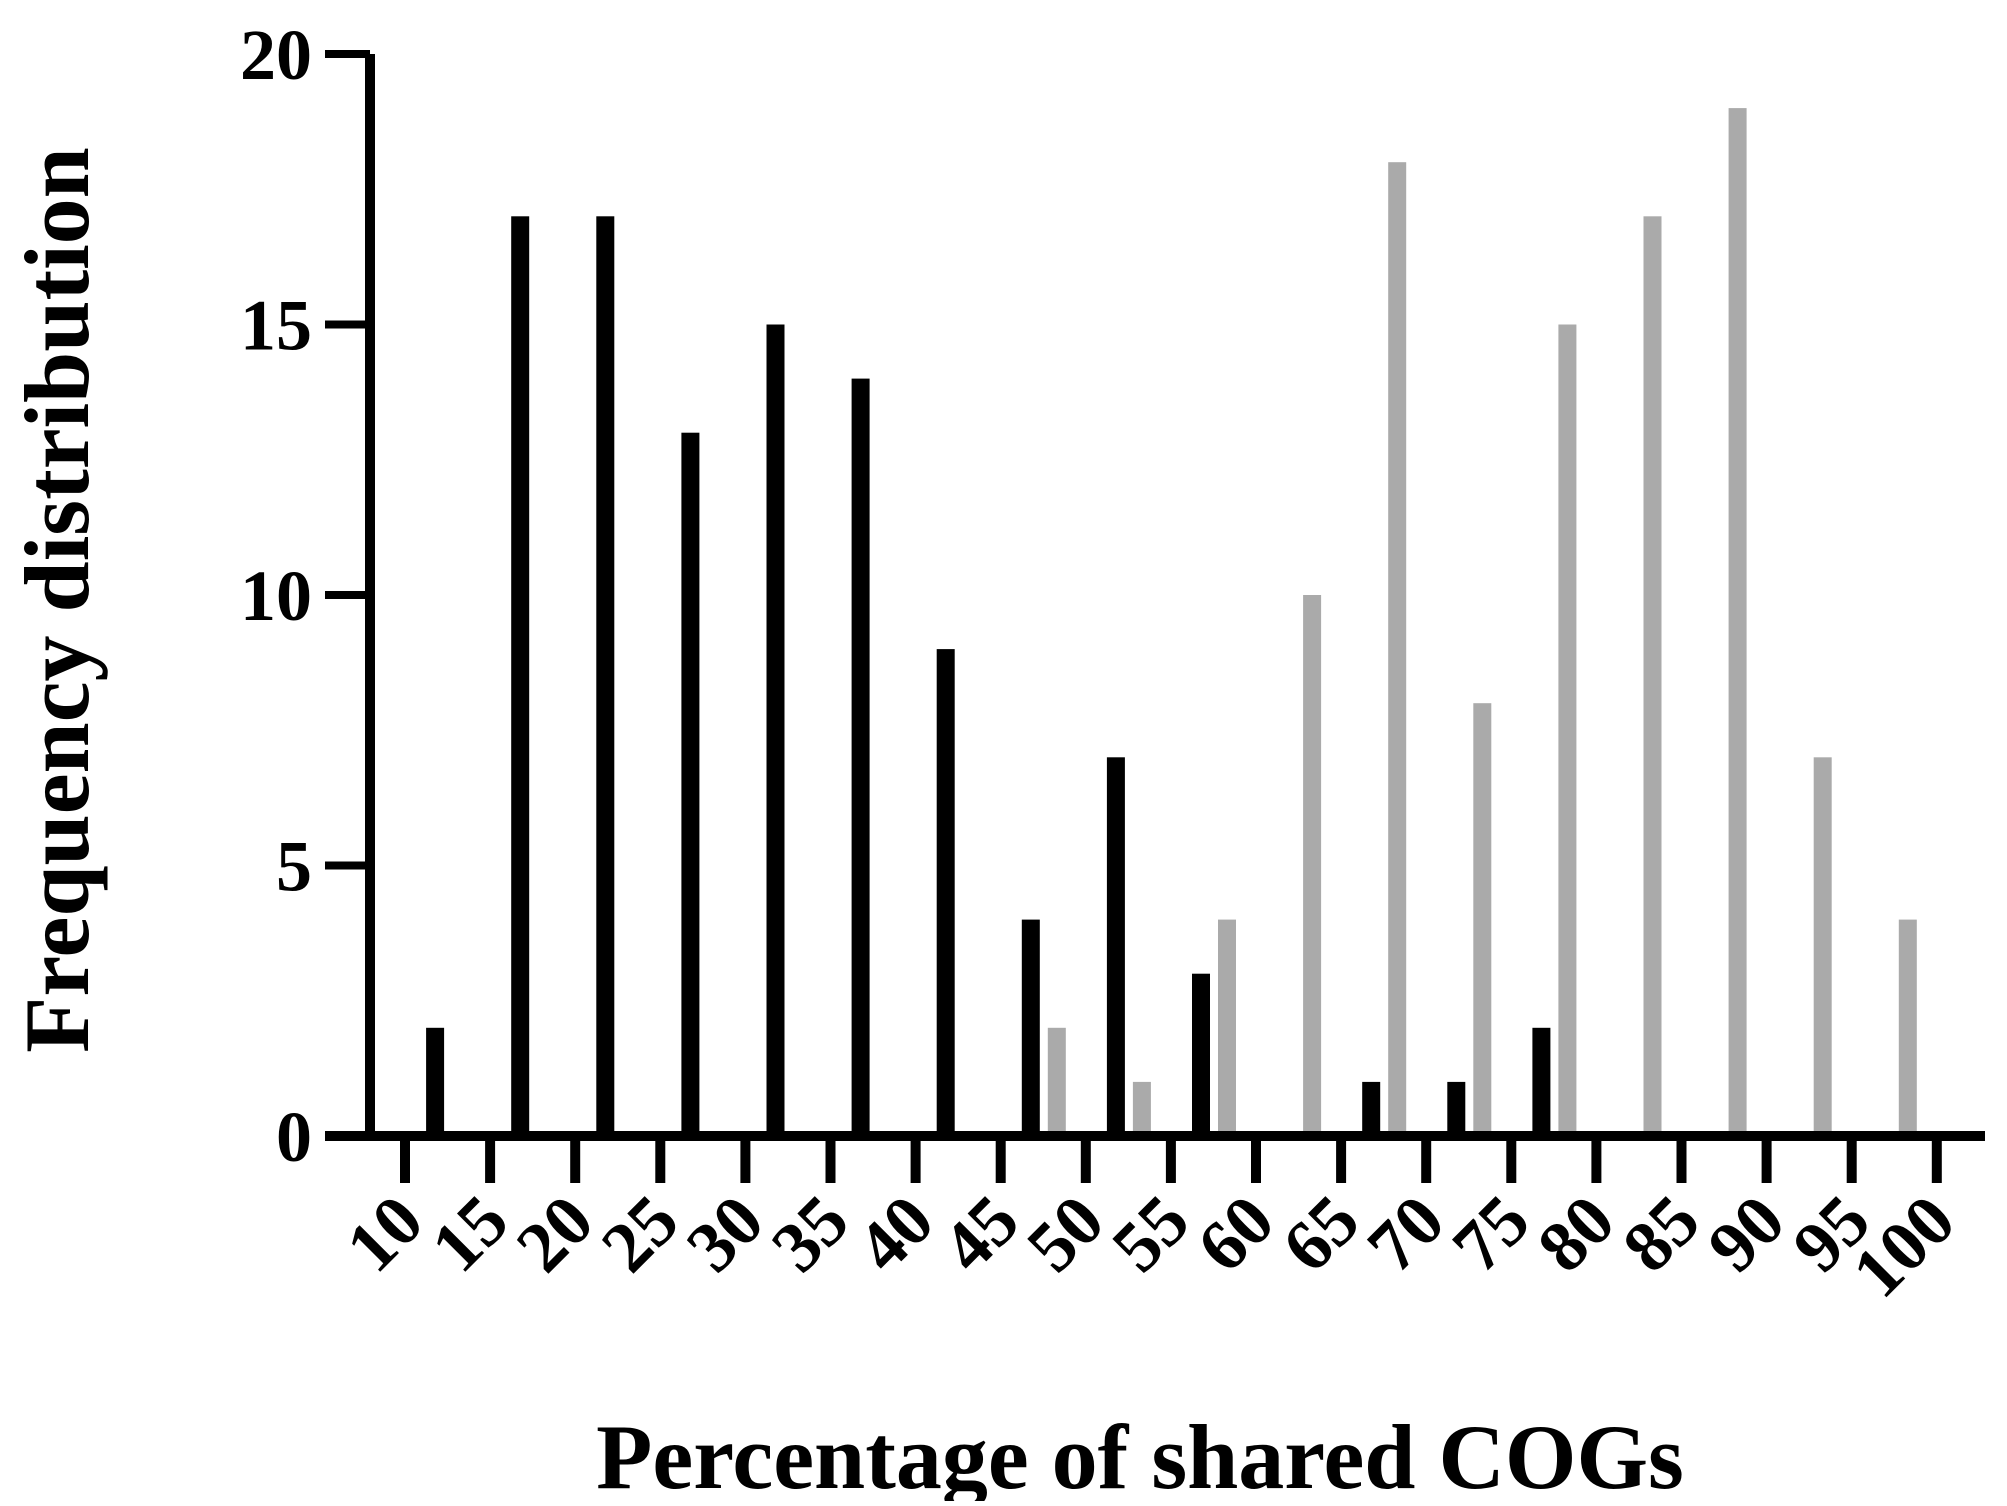 The height and width of the screenshot is (1506, 2007). What do you see at coordinates (276, 326) in the screenshot?
I see `y-tick-label-15: 15` at bounding box center [276, 326].